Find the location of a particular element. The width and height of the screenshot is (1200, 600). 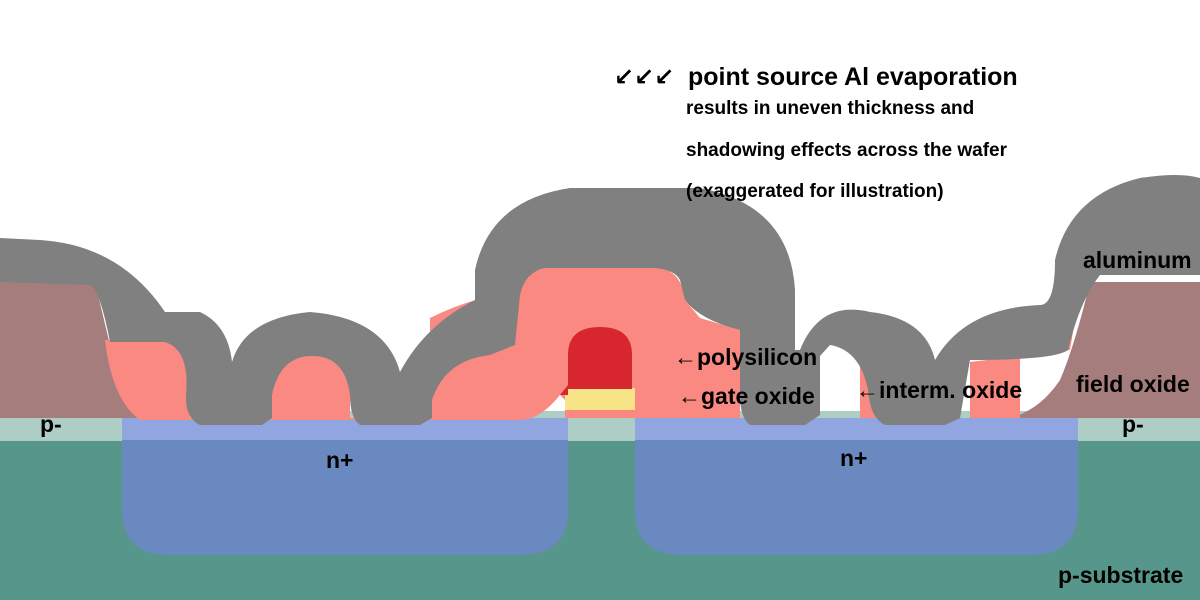

polysilicon-gate is located at coordinates (600, 358).